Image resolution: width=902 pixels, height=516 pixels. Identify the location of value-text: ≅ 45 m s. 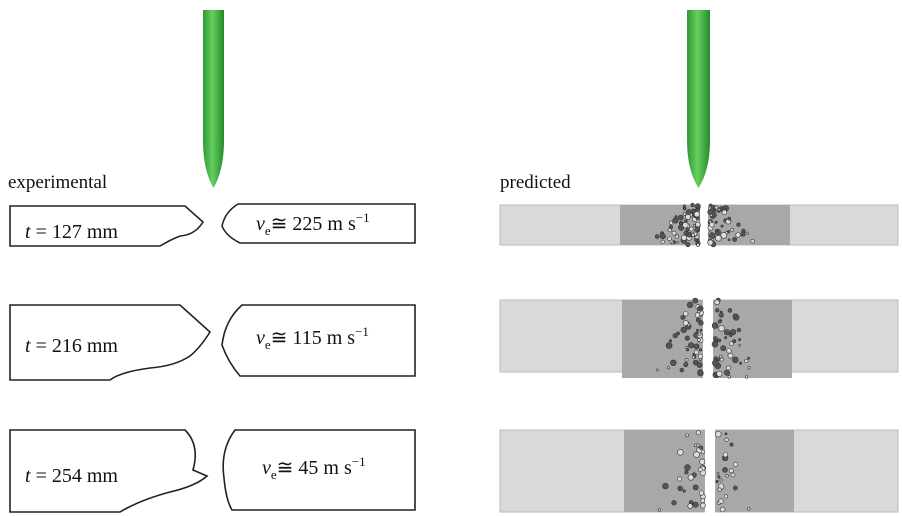
(314, 468).